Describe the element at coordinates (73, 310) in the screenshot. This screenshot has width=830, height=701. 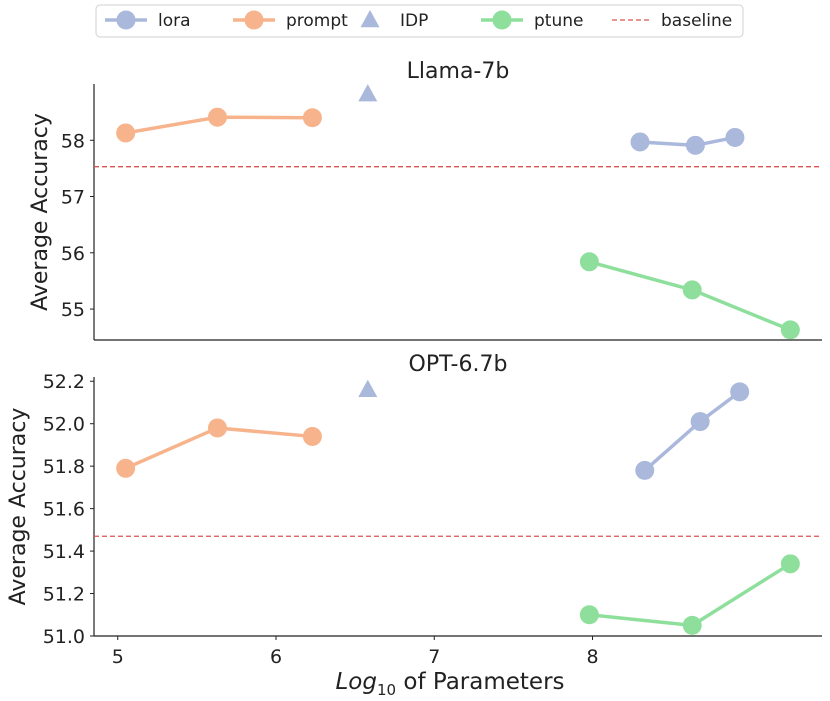
I see `y-tick-label: 55` at that location.